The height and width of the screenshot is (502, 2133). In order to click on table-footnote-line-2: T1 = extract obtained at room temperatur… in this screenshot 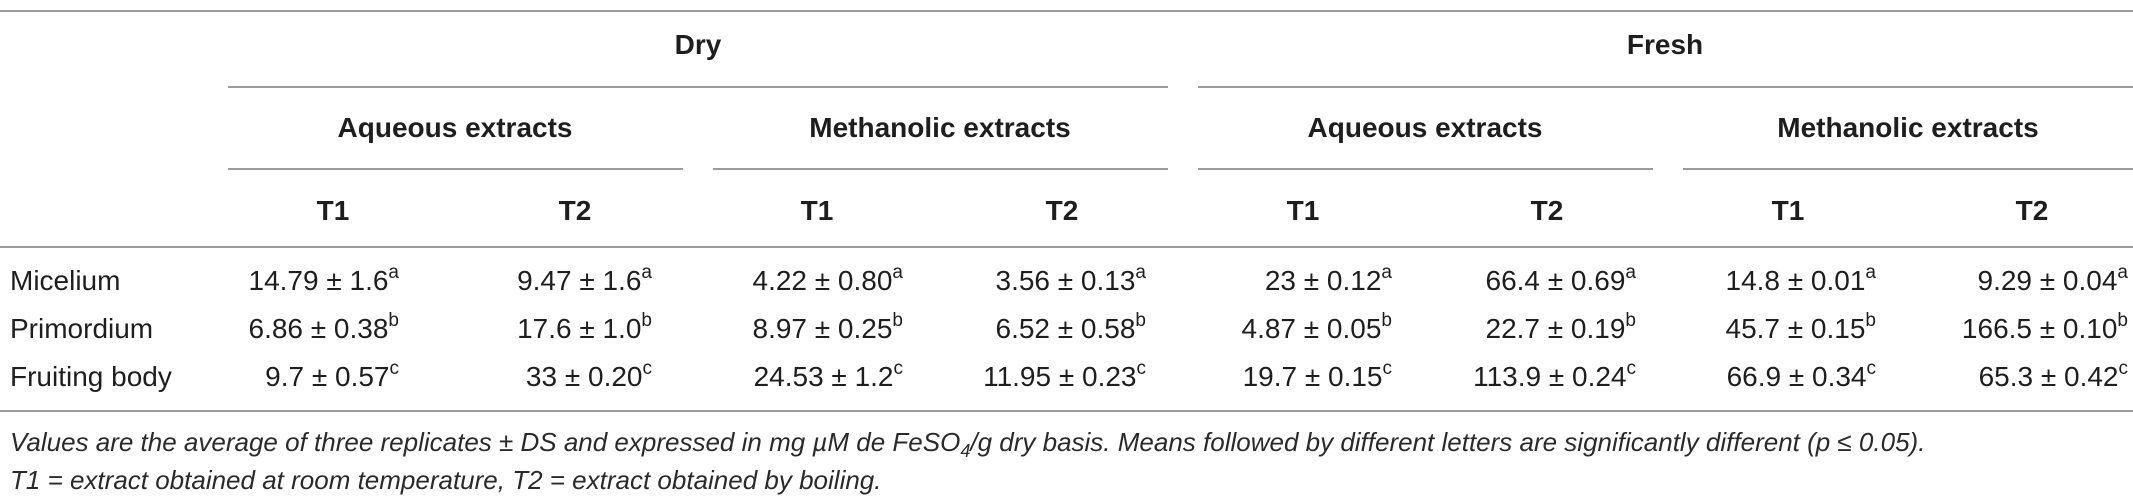, I will do `click(446, 480)`.